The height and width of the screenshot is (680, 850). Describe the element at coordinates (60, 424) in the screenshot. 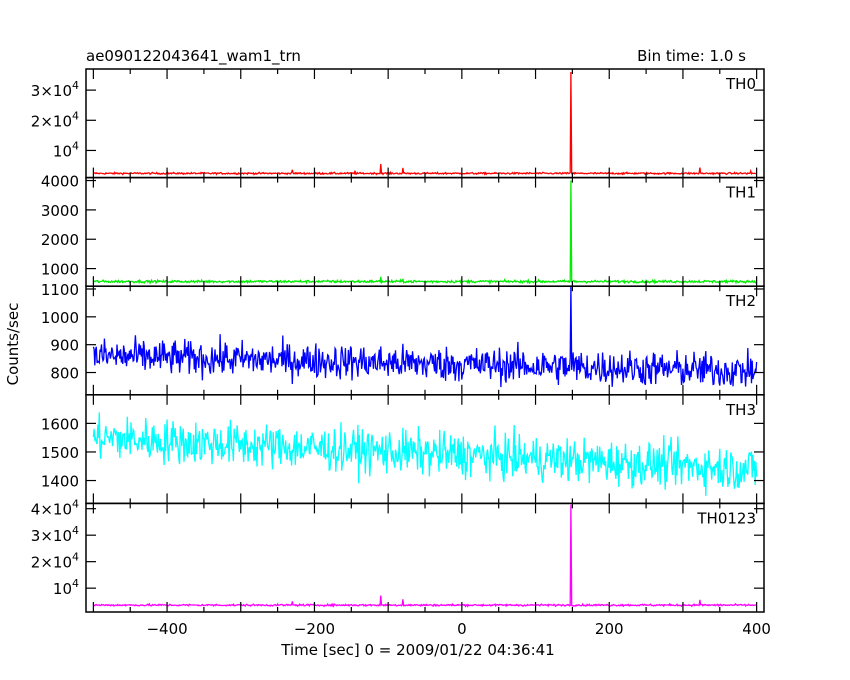

I see `y-tick-label: 1600` at that location.